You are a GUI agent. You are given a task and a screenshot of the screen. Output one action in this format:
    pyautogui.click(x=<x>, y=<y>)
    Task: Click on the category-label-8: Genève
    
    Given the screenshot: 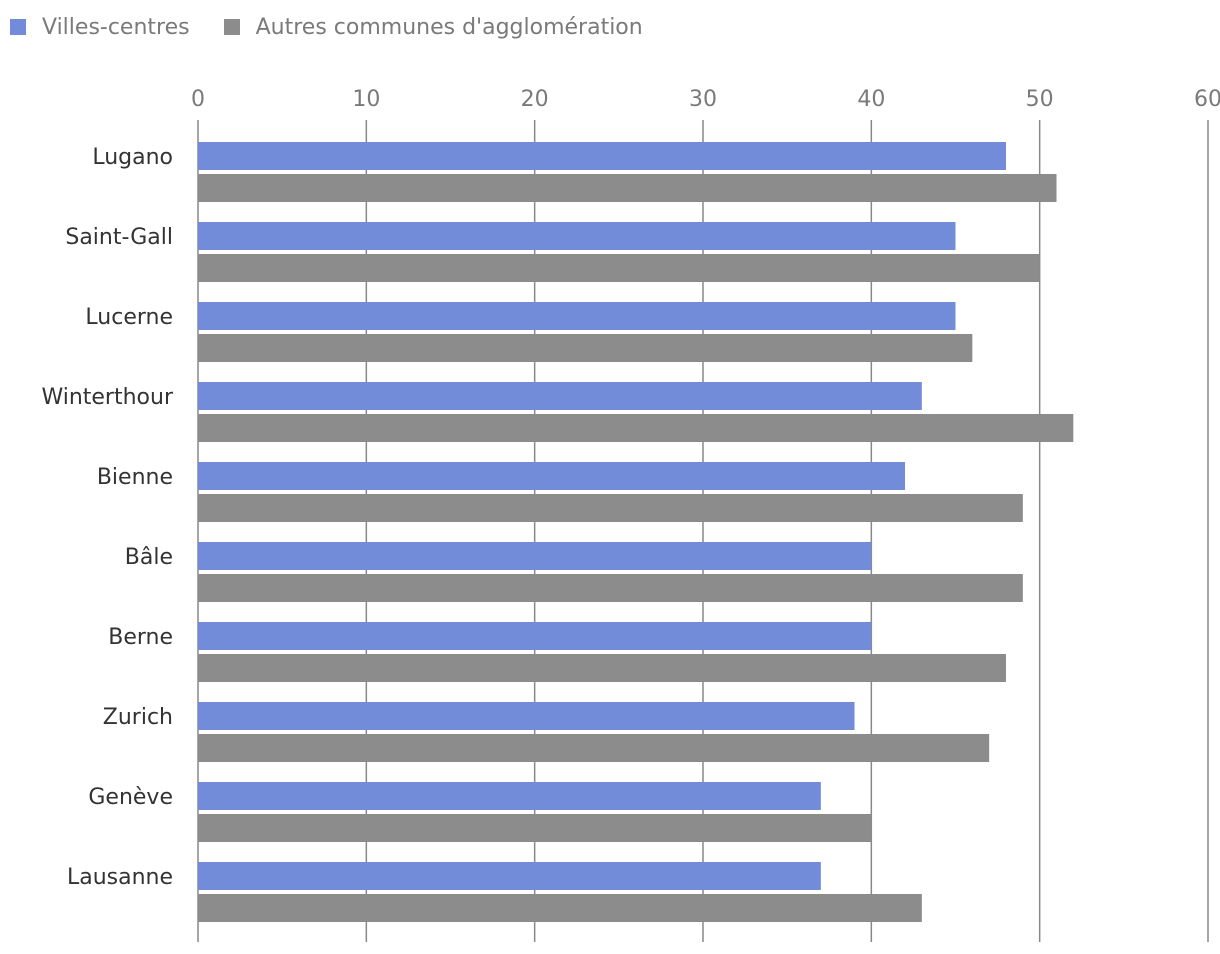 What is the action you would take?
    pyautogui.click(x=130, y=797)
    